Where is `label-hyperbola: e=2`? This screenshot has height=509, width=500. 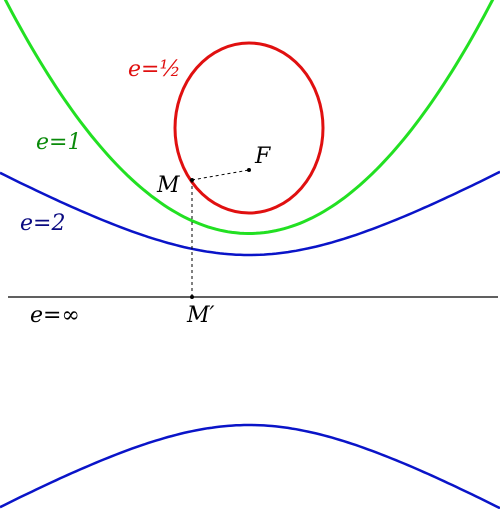
label-hyperbola: e=2 is located at coordinates (42, 223).